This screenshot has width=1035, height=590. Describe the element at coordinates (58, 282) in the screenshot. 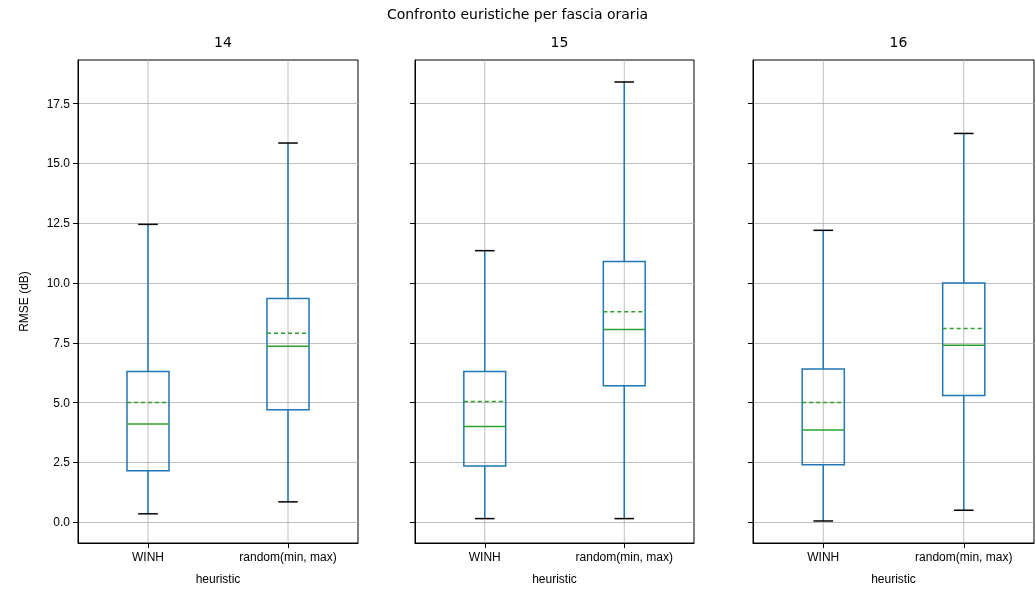

I see `y-tick-label: 10.0` at that location.